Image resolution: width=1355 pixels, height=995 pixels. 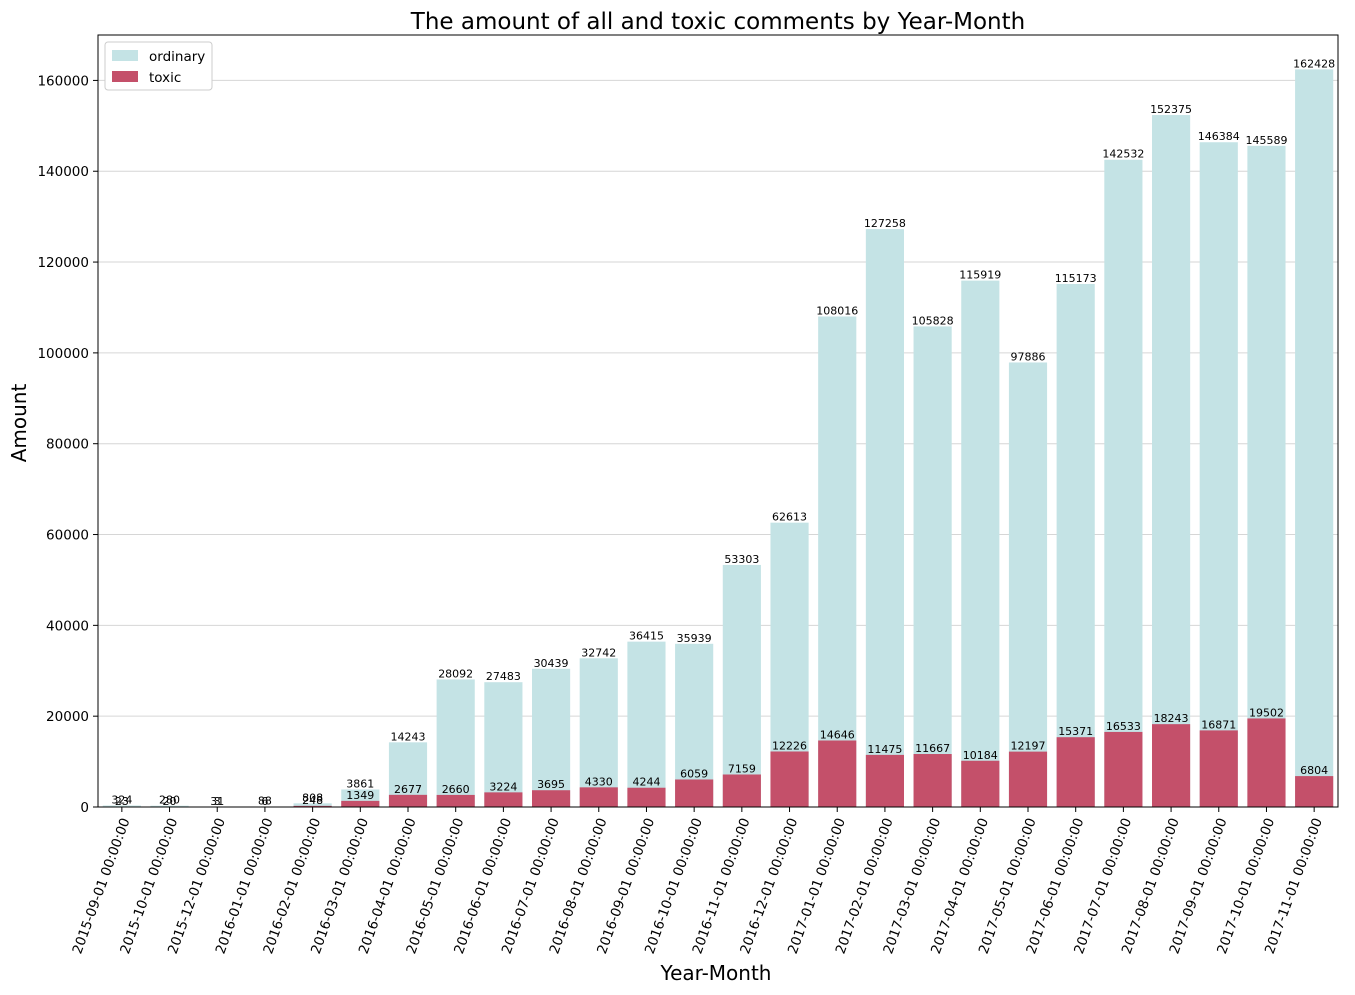 I want to click on ordinary-value-label: 108016, so click(x=837, y=310).